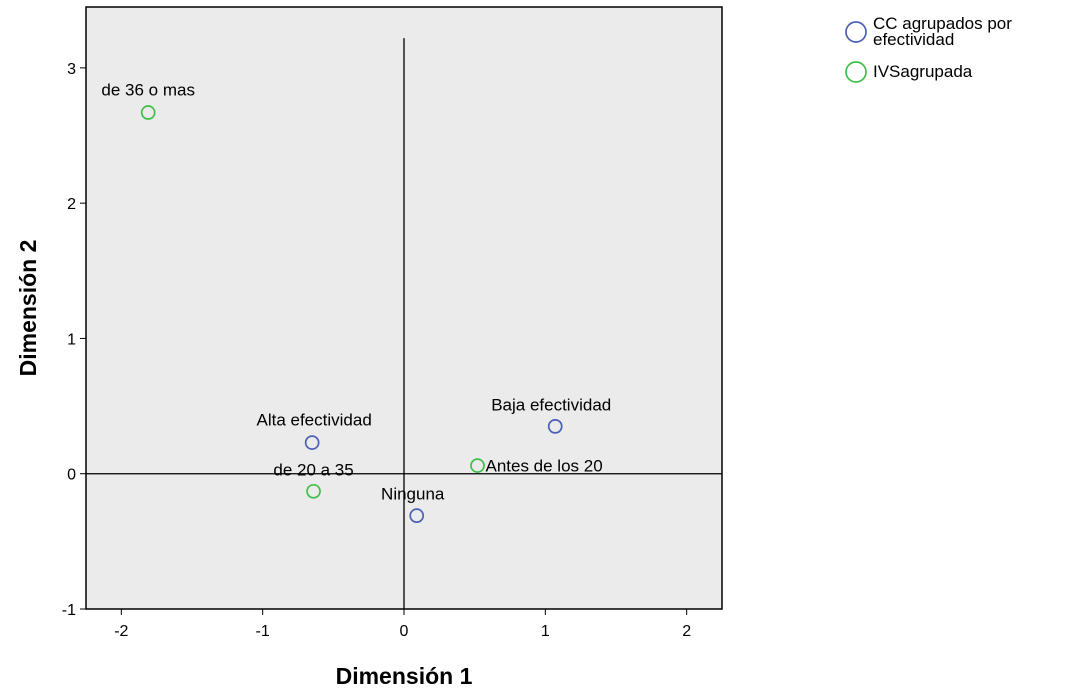 This screenshot has height=691, width=1070. What do you see at coordinates (942, 23) in the screenshot?
I see `legend-label: CC agrupados por` at bounding box center [942, 23].